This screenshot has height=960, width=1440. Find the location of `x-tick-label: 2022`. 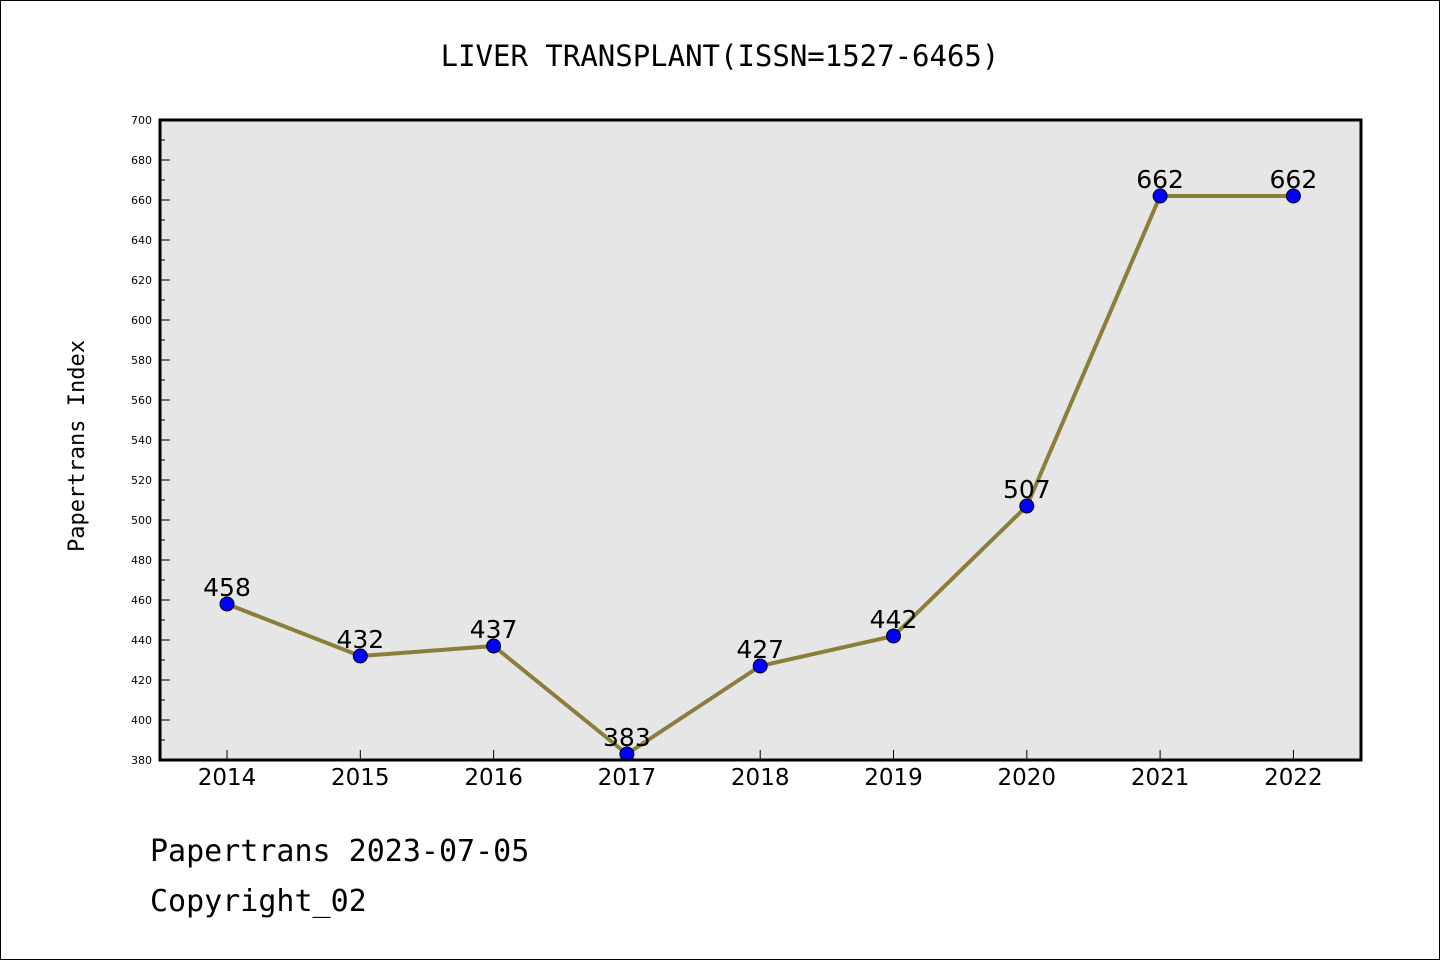

x-tick-label: 2022 is located at coordinates (1293, 778).